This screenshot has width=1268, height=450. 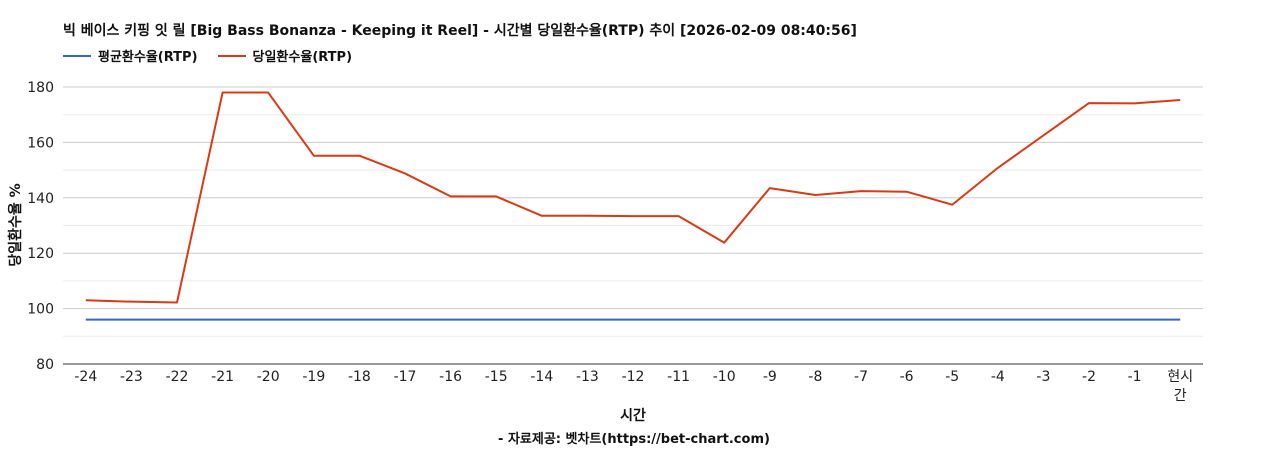 What do you see at coordinates (1043, 377) in the screenshot?
I see `x-tick-label: -3` at bounding box center [1043, 377].